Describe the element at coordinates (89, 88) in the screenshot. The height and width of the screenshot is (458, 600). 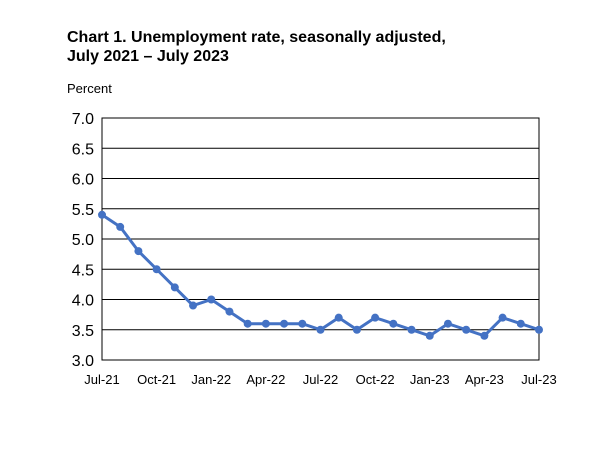
I see `y-axis-title: Percent` at that location.